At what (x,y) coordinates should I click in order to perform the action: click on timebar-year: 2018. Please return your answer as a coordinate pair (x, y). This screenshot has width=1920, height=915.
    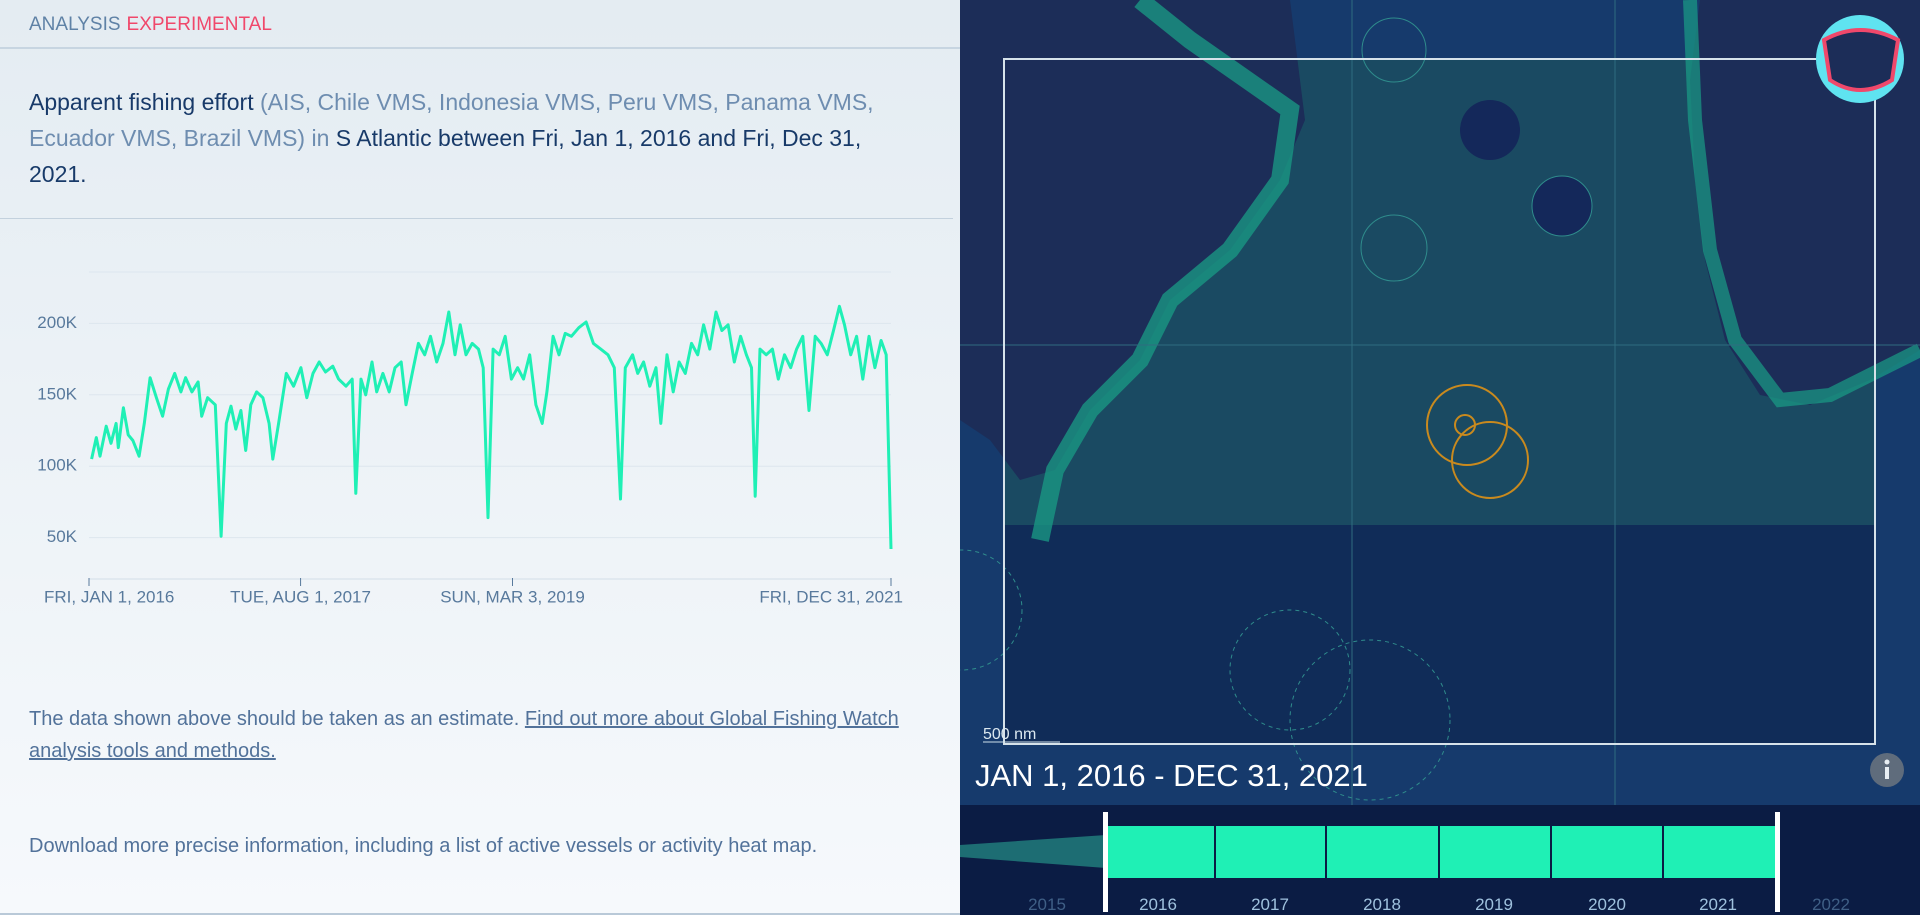
    Looking at the image, I should click on (1382, 904).